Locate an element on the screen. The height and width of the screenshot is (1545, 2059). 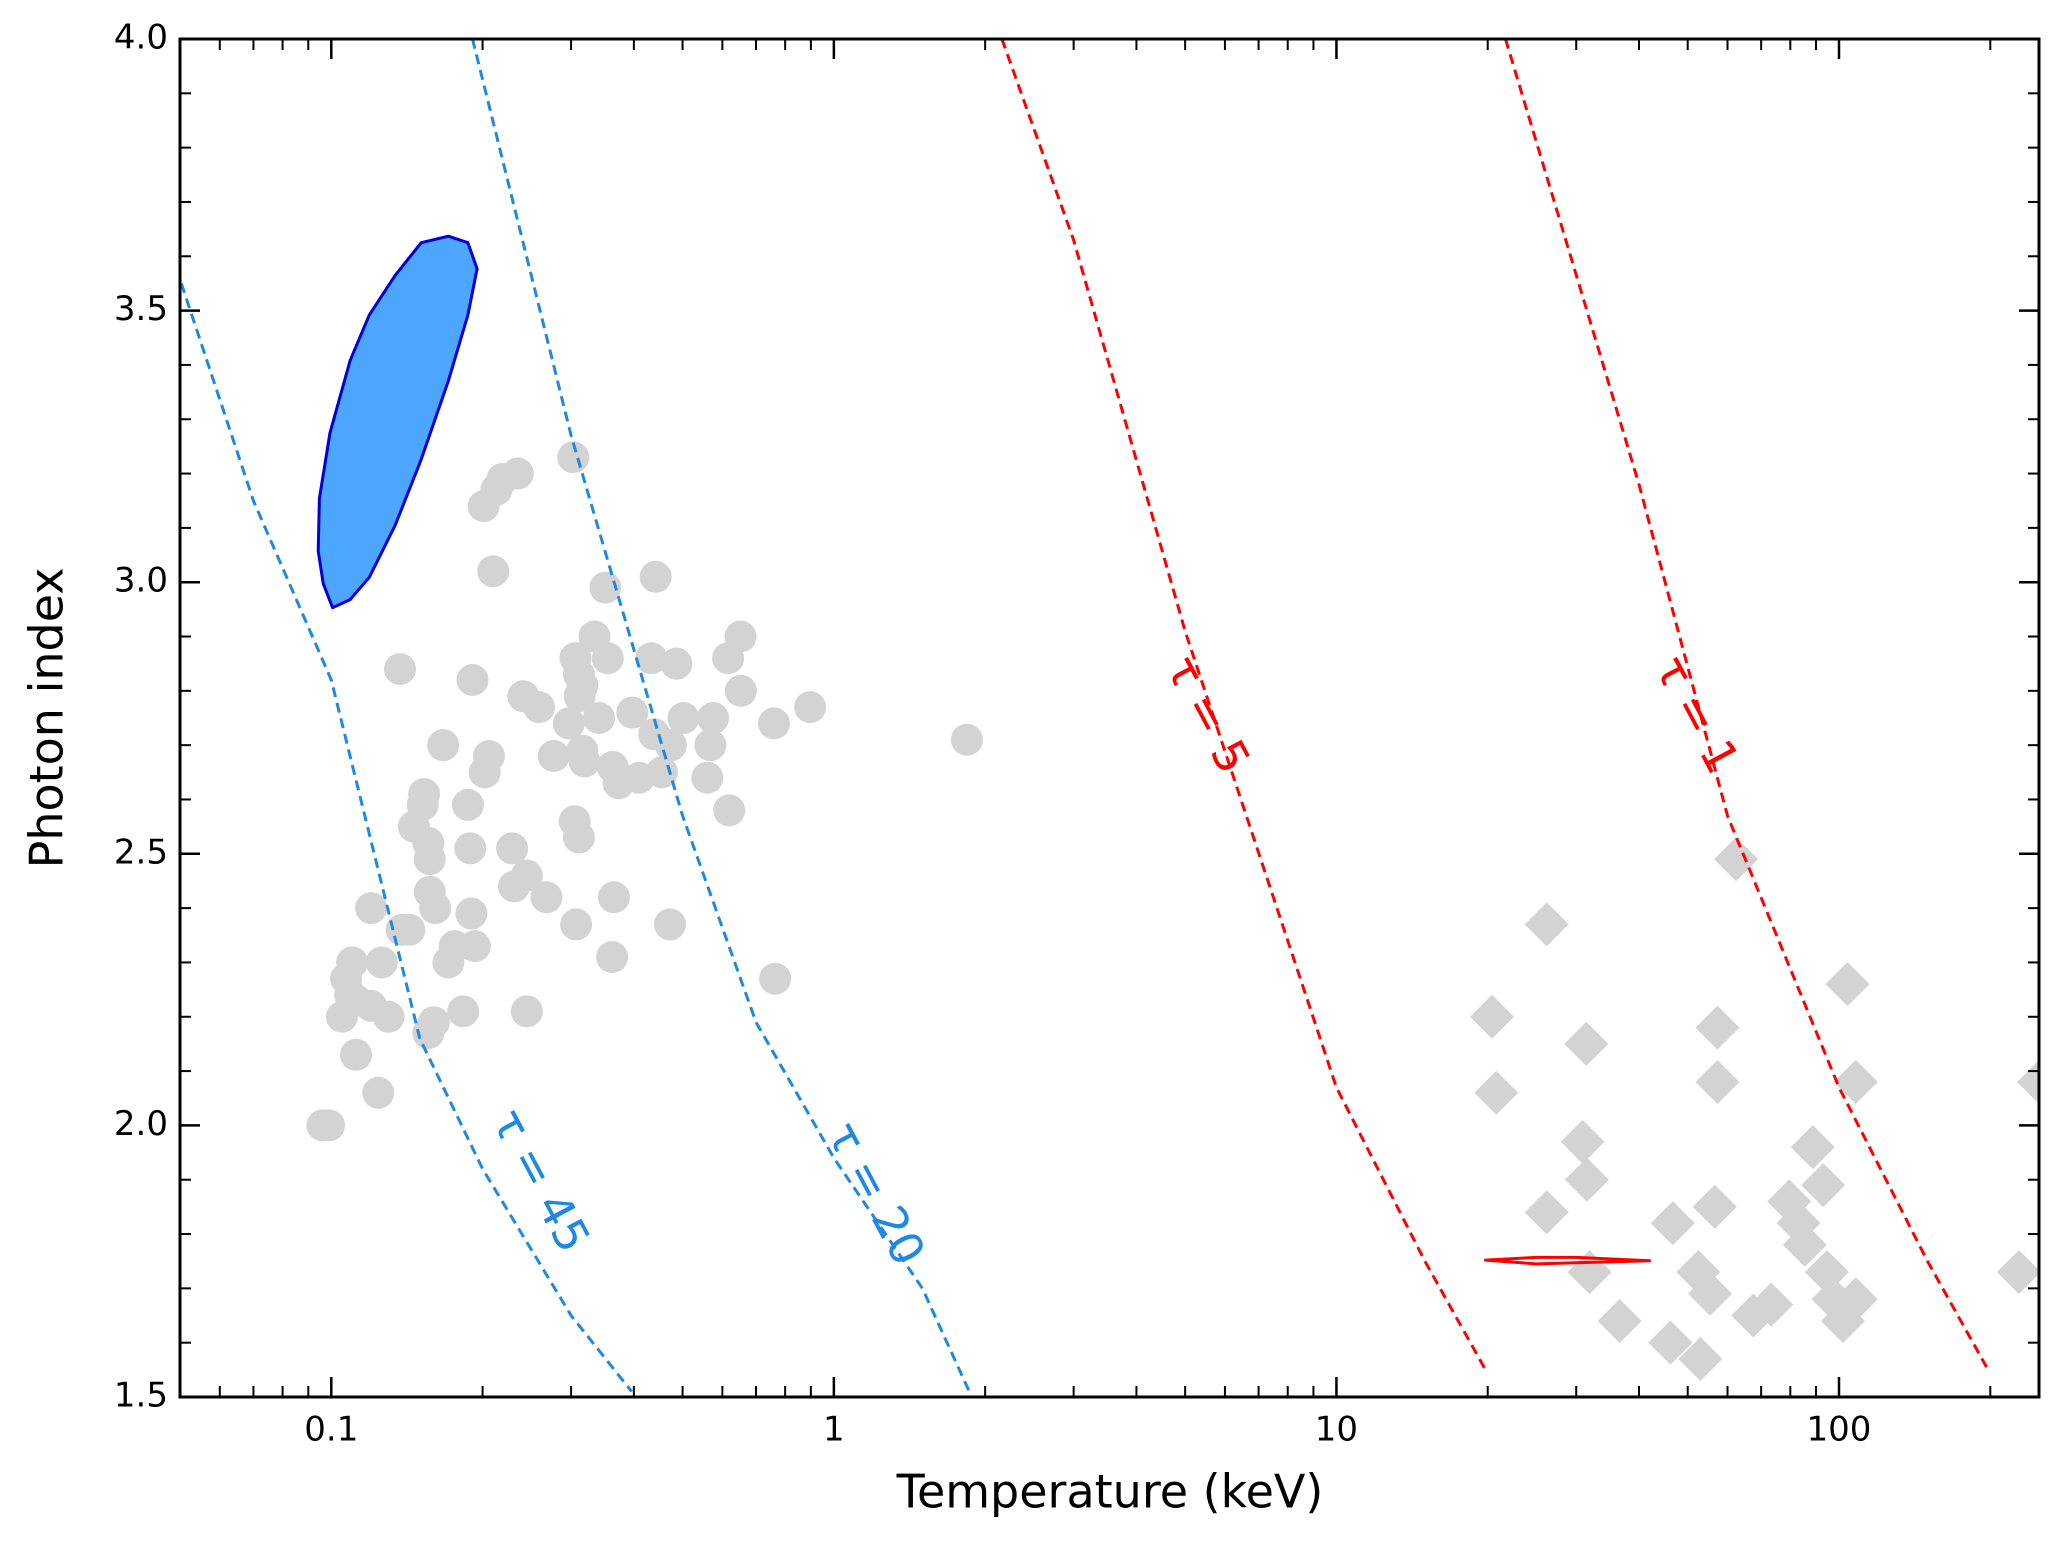
y-tick-label: 4.0 is located at coordinates (141, 38).